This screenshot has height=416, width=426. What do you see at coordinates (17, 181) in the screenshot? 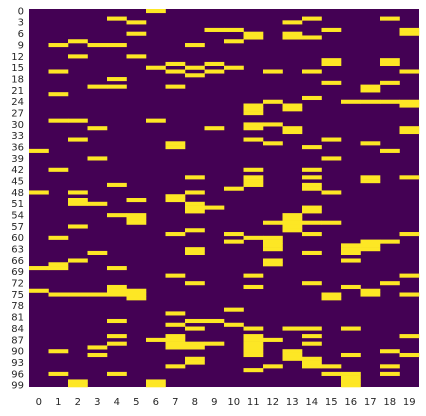
I see `y-tick-label: 45` at bounding box center [17, 181].